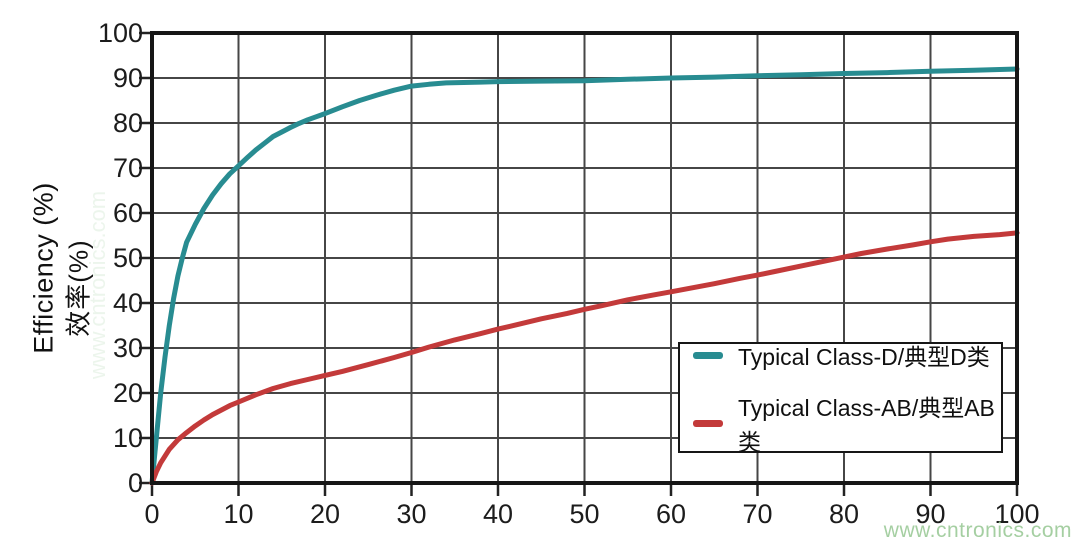 The image size is (1080, 546). Describe the element at coordinates (127, 348) in the screenshot. I see `y-tick-label: 30` at that location.